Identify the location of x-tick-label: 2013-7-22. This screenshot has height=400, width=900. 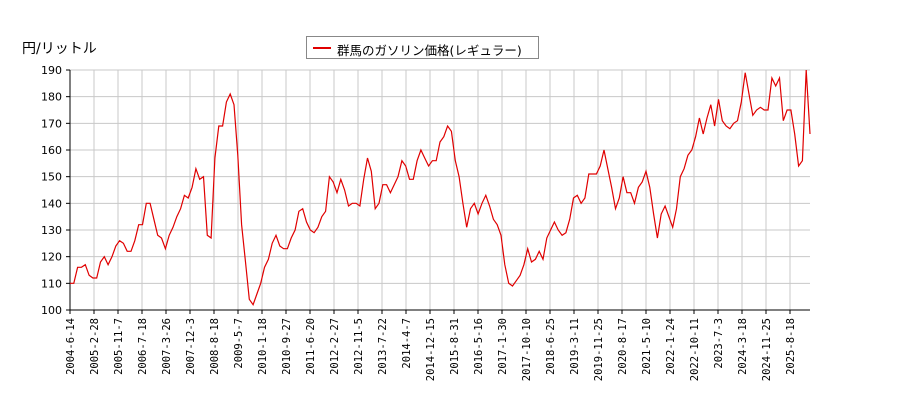
(383, 346).